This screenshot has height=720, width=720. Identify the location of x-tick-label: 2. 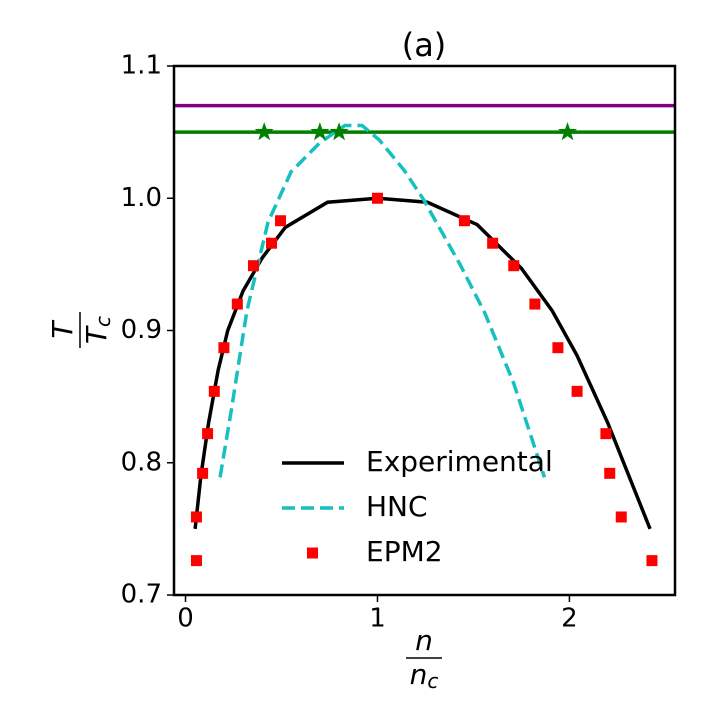
(569, 619).